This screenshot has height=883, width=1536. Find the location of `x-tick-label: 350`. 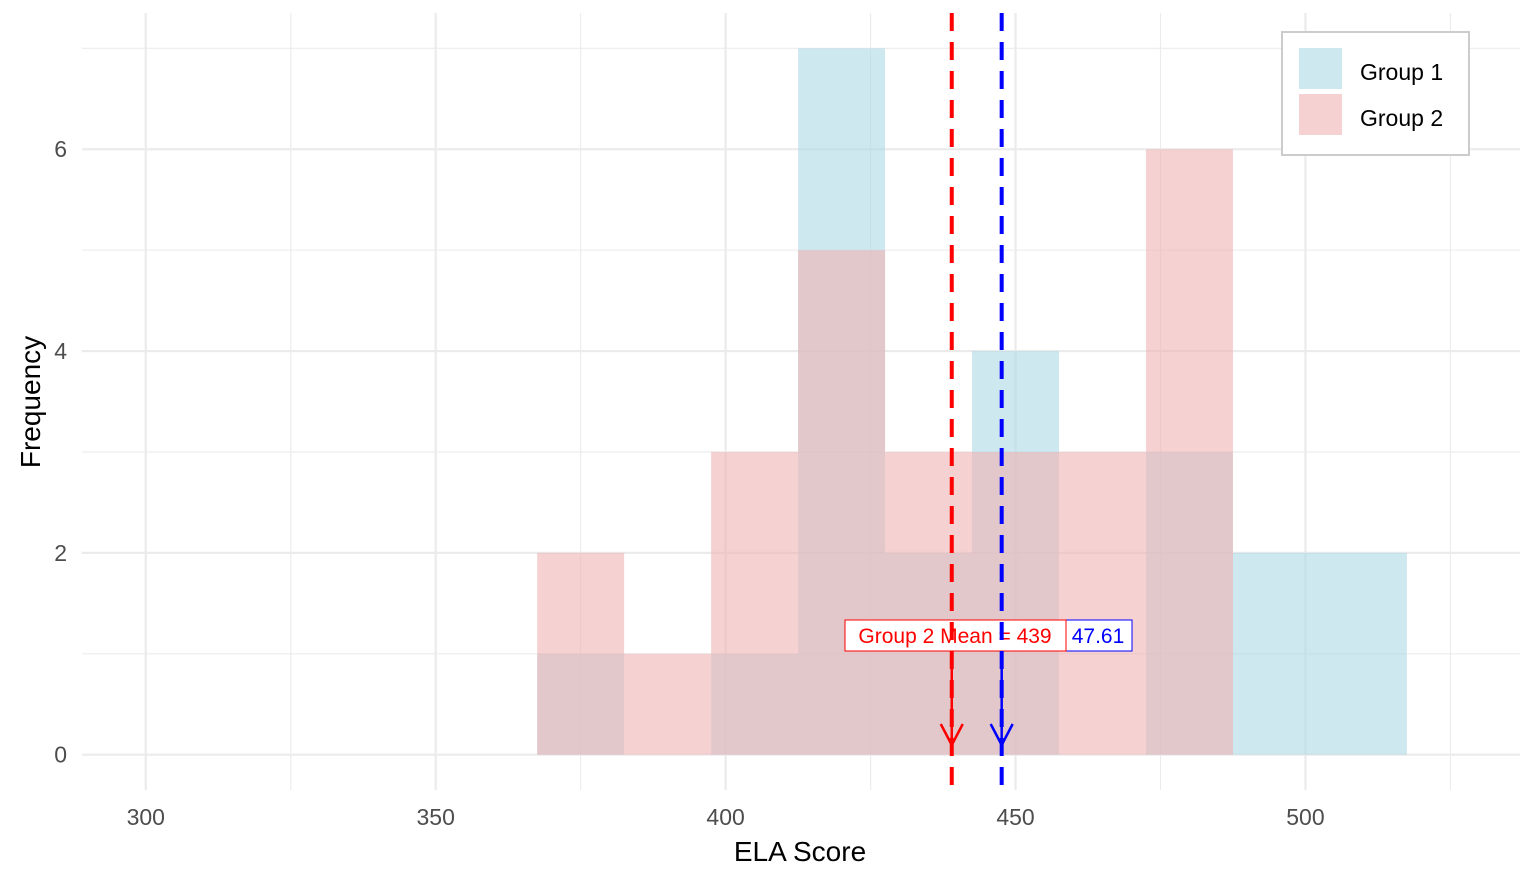

x-tick-label: 350 is located at coordinates (436, 817).